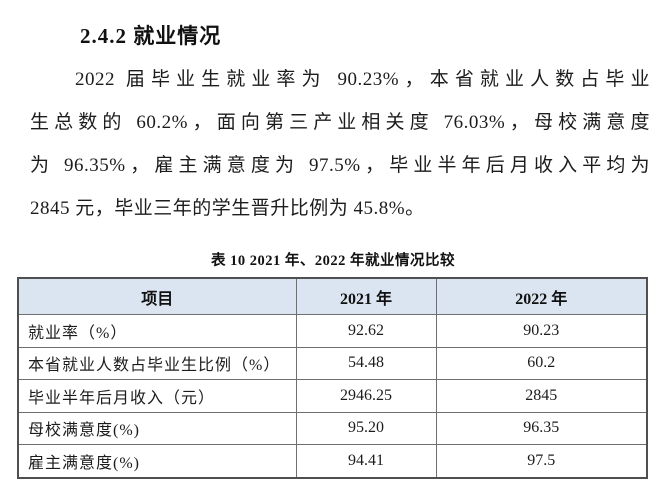  I want to click on cell-2021: 92.62, so click(366, 331).